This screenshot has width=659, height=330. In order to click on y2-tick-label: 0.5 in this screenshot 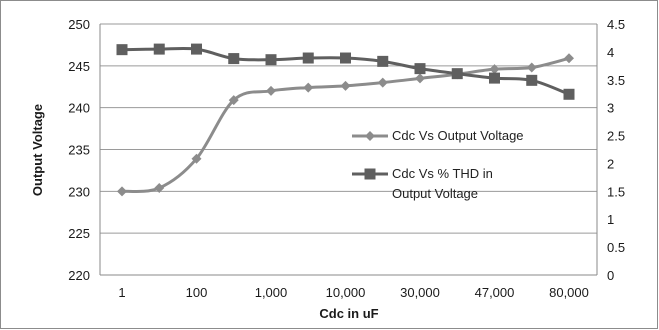, I will do `click(616, 247)`.